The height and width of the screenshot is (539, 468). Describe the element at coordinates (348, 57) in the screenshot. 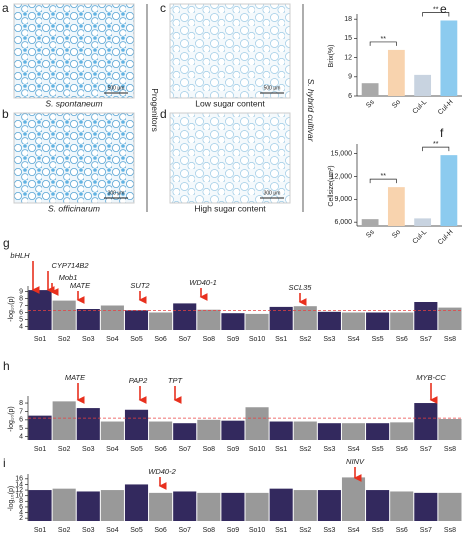

I see `y-tick-label: 12` at that location.